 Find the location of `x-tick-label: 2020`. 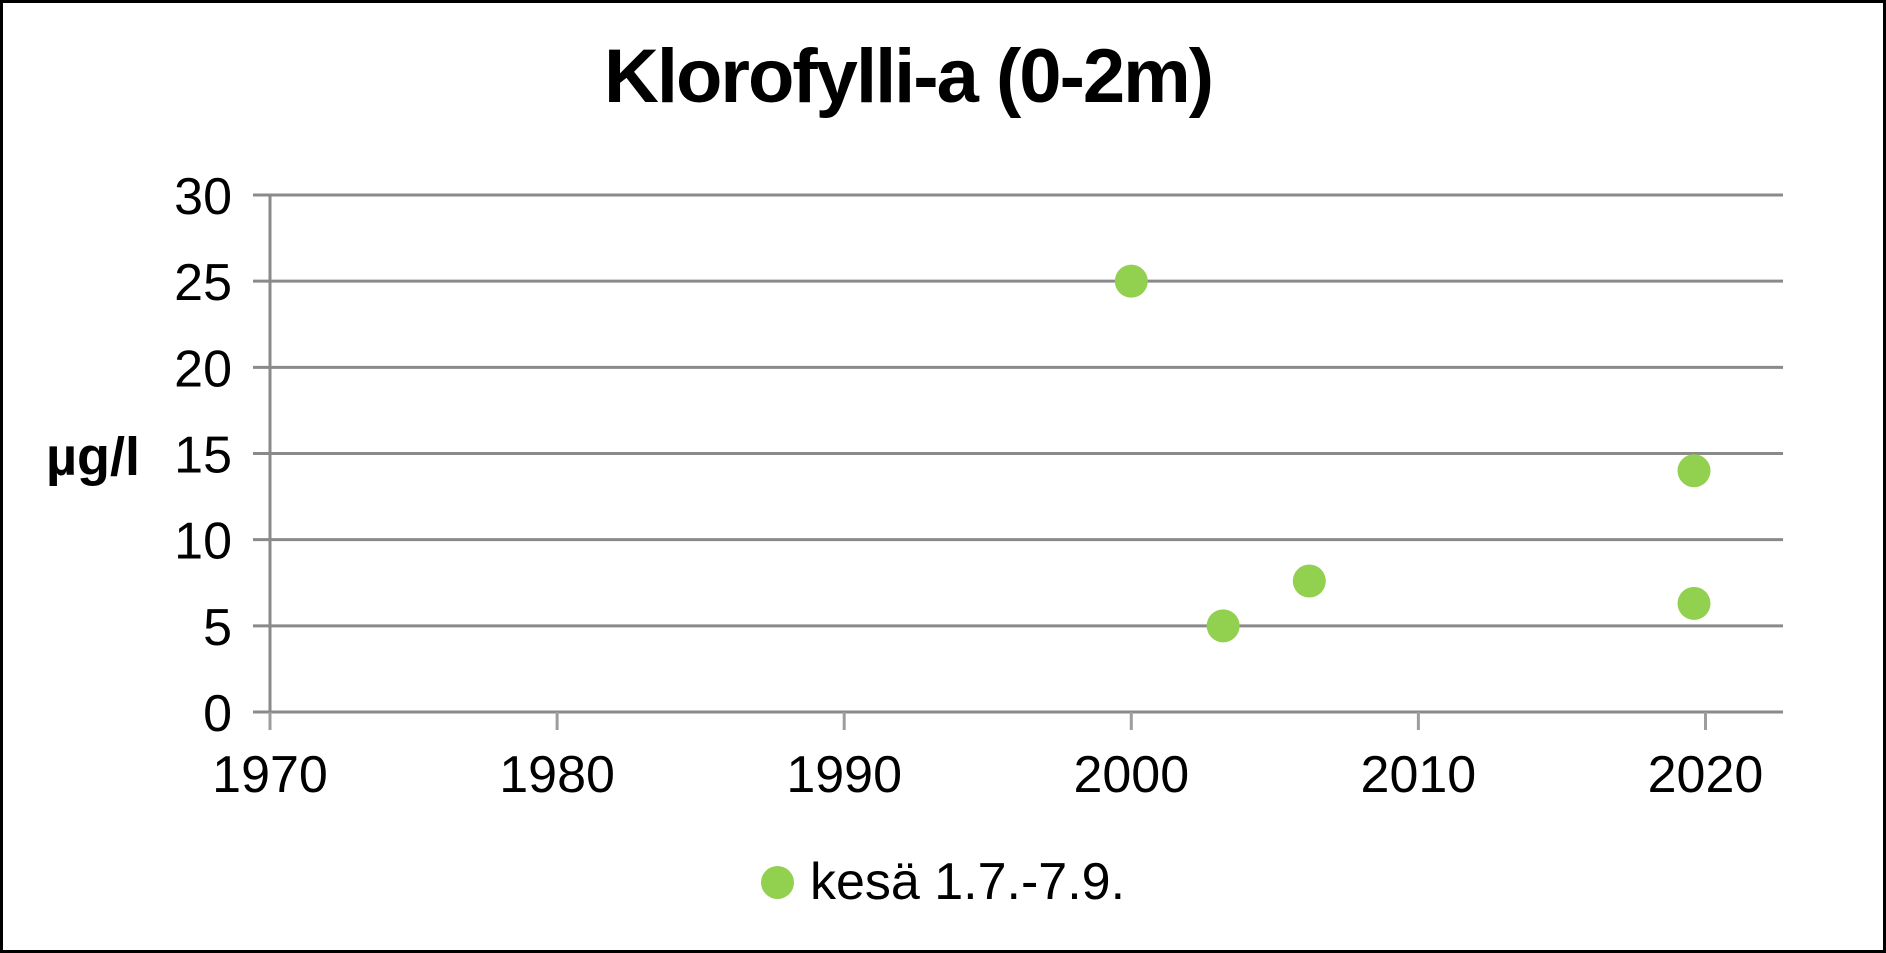

x-tick-label: 2020 is located at coordinates (1706, 775).